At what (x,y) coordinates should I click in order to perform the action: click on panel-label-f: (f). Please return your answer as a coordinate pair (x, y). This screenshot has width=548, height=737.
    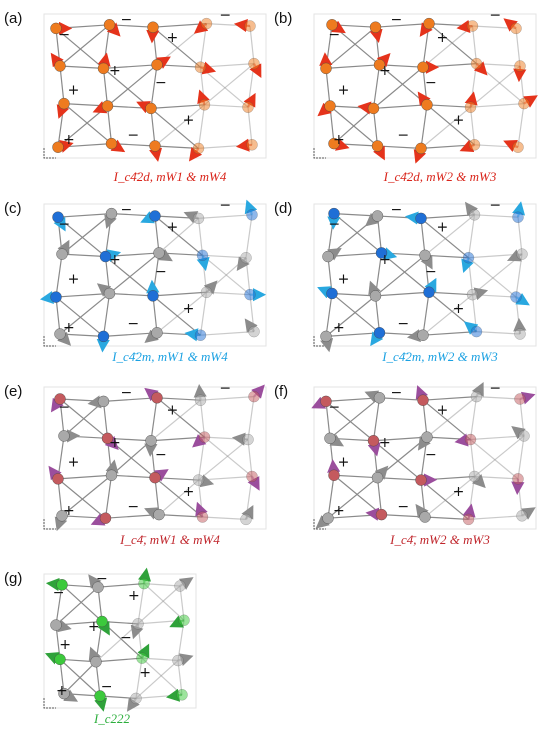
    Looking at the image, I should click on (281, 391).